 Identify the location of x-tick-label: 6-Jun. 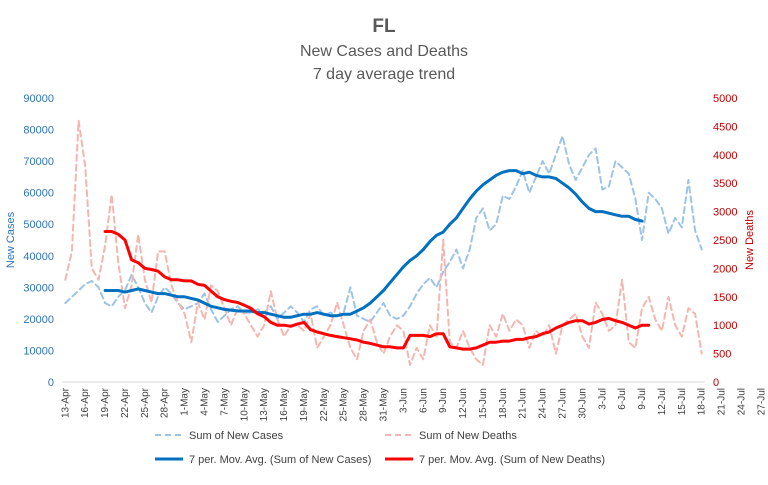
(423, 400).